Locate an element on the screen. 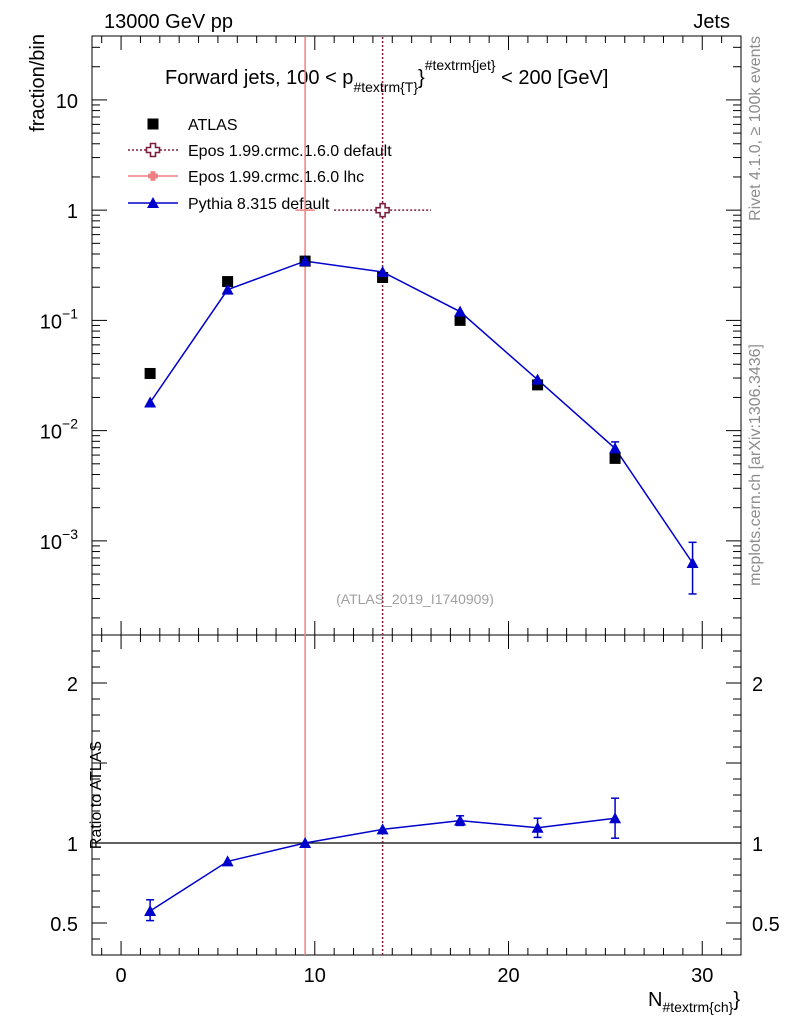 Image resolution: width=786 pixels, height=1024 pixels. ratio-y-tick-label: 2 is located at coordinates (72, 685).